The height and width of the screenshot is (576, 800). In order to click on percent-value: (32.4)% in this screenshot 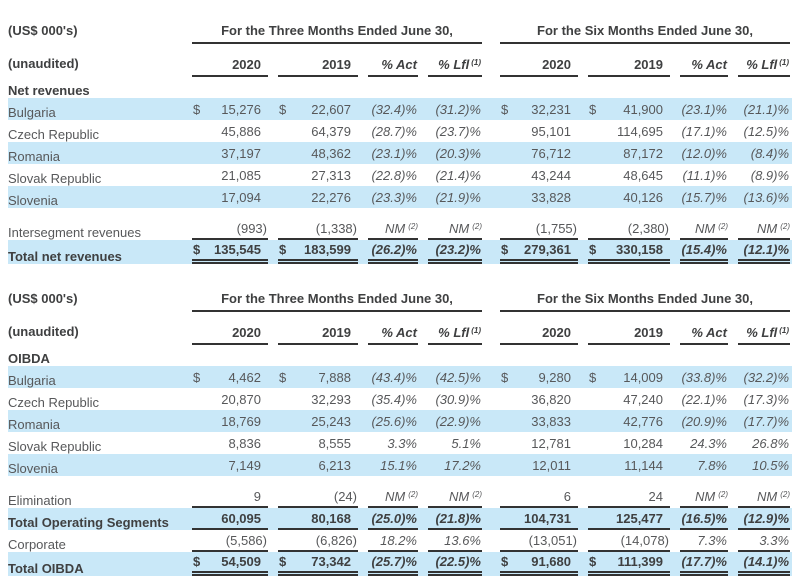, I will do `click(394, 109)`.